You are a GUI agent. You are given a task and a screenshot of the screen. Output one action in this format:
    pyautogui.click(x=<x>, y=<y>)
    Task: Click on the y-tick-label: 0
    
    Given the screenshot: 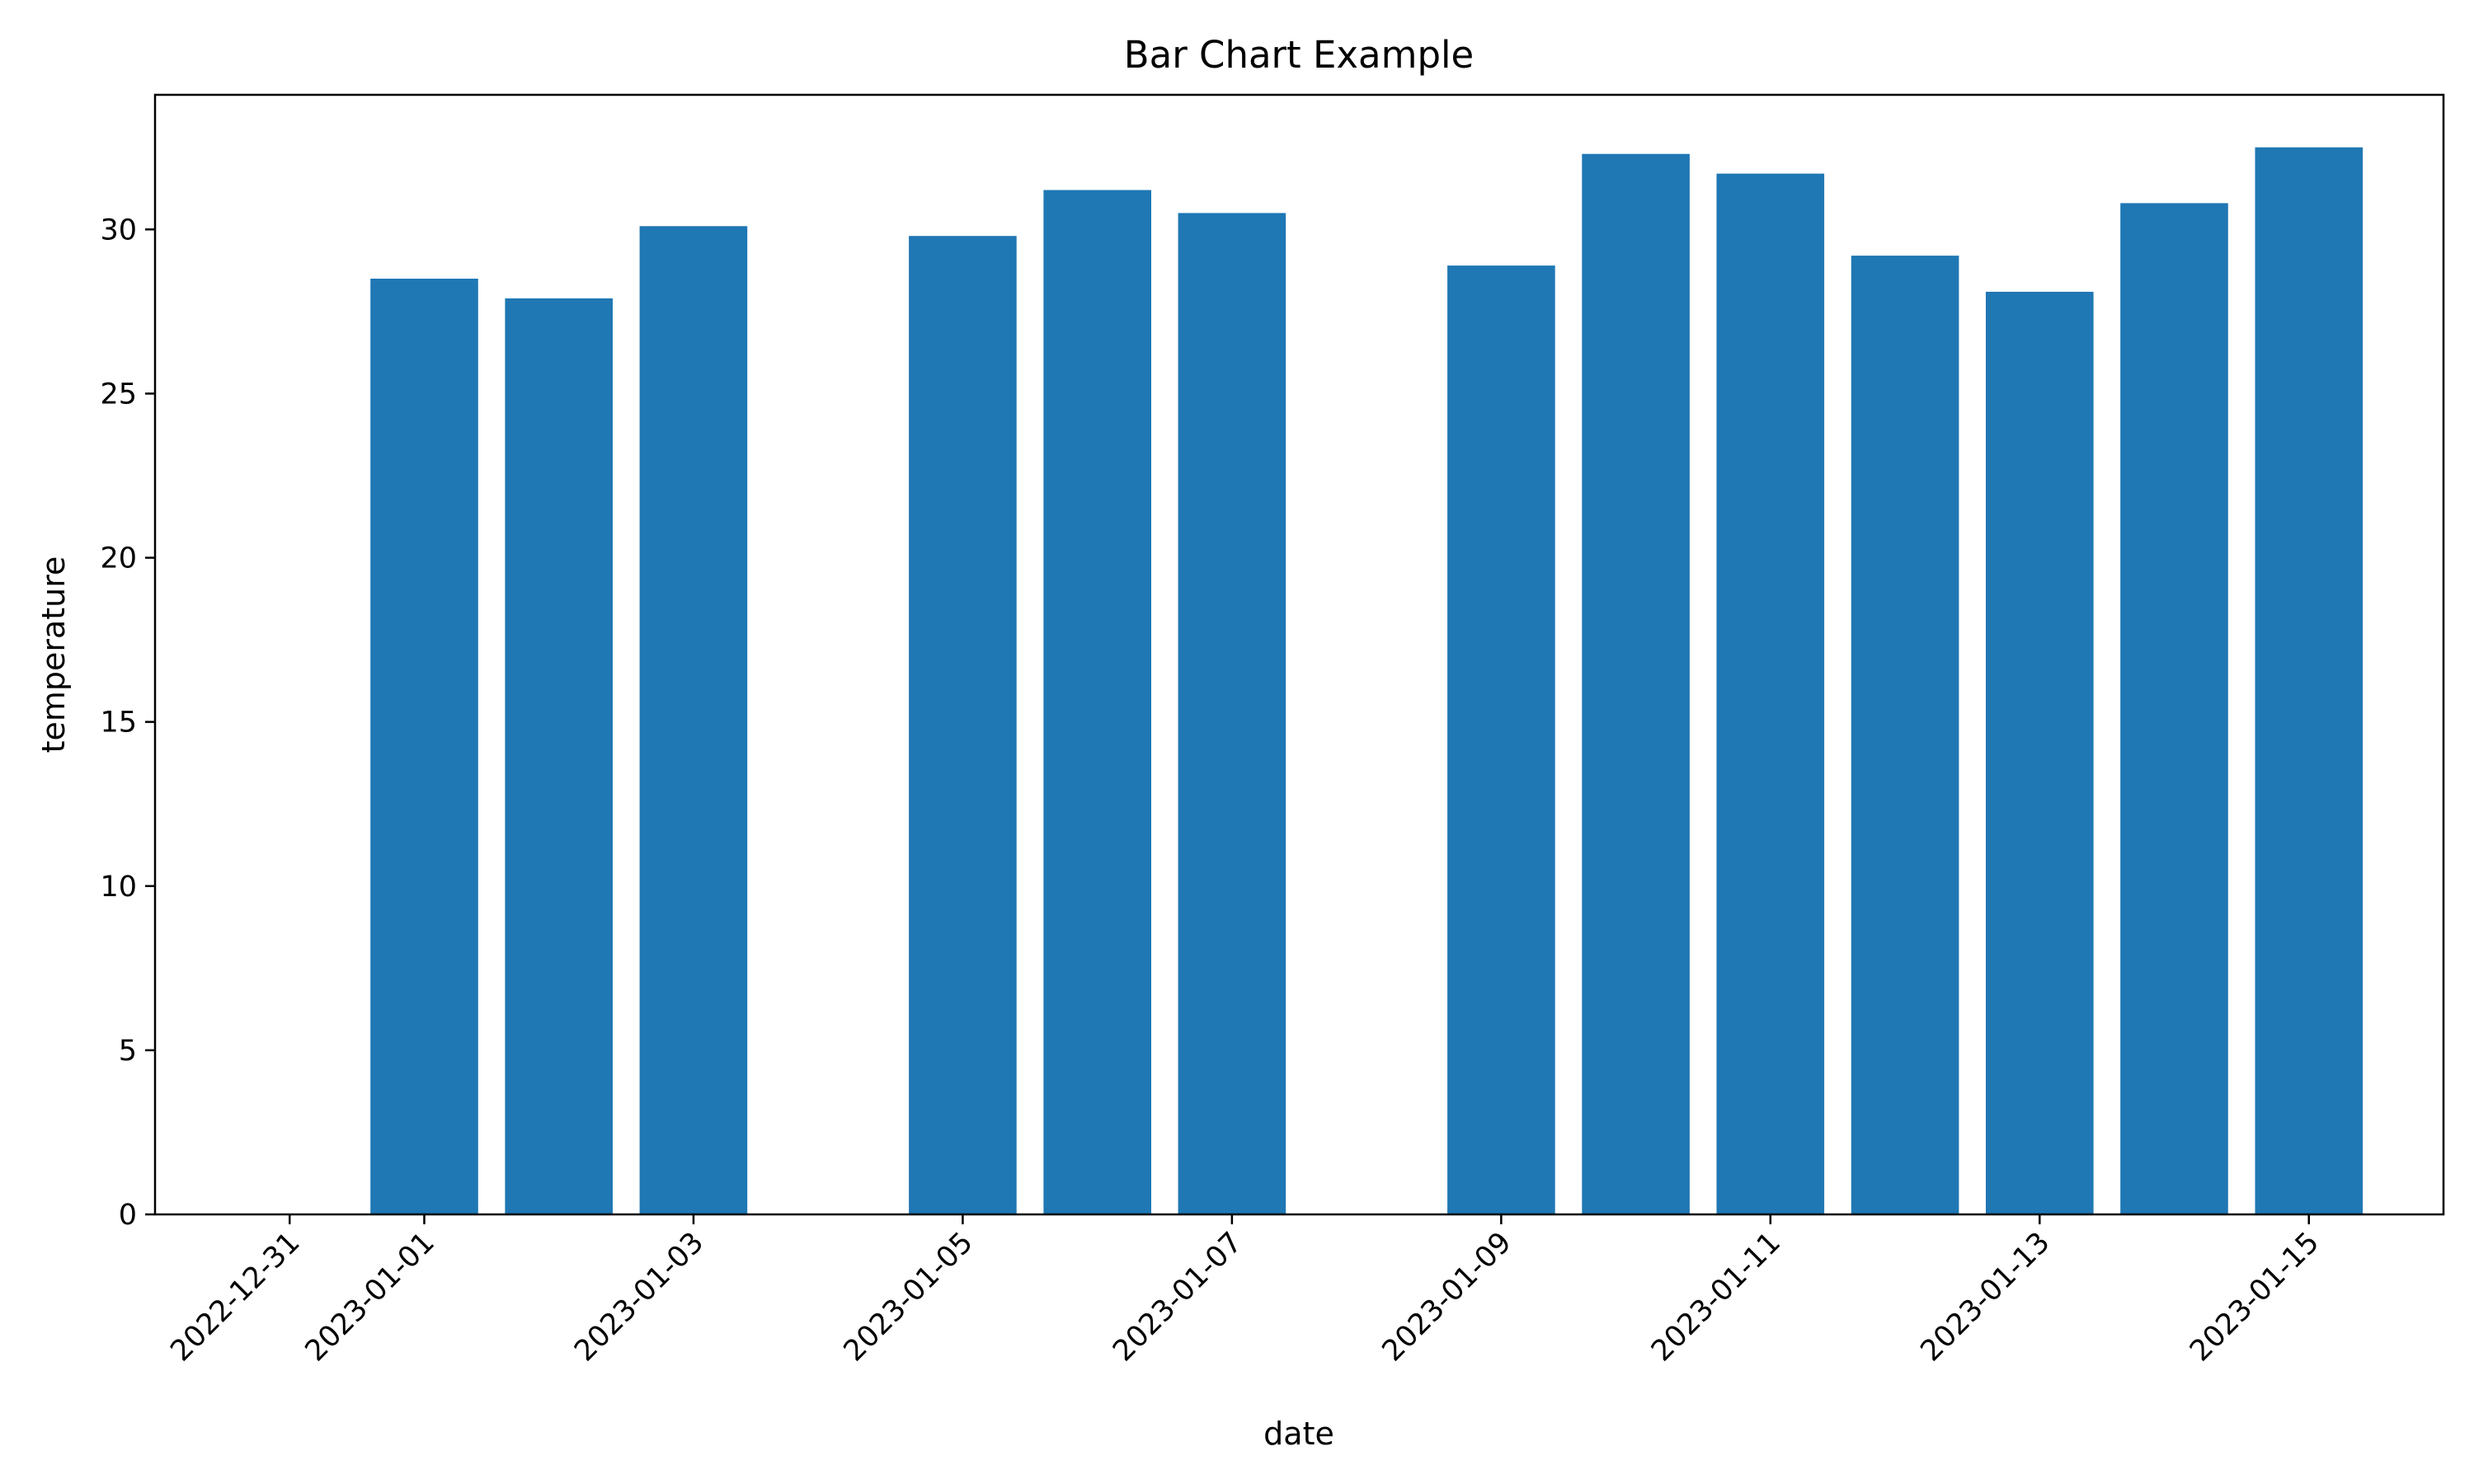 What is the action you would take?
    pyautogui.click(x=128, y=1215)
    